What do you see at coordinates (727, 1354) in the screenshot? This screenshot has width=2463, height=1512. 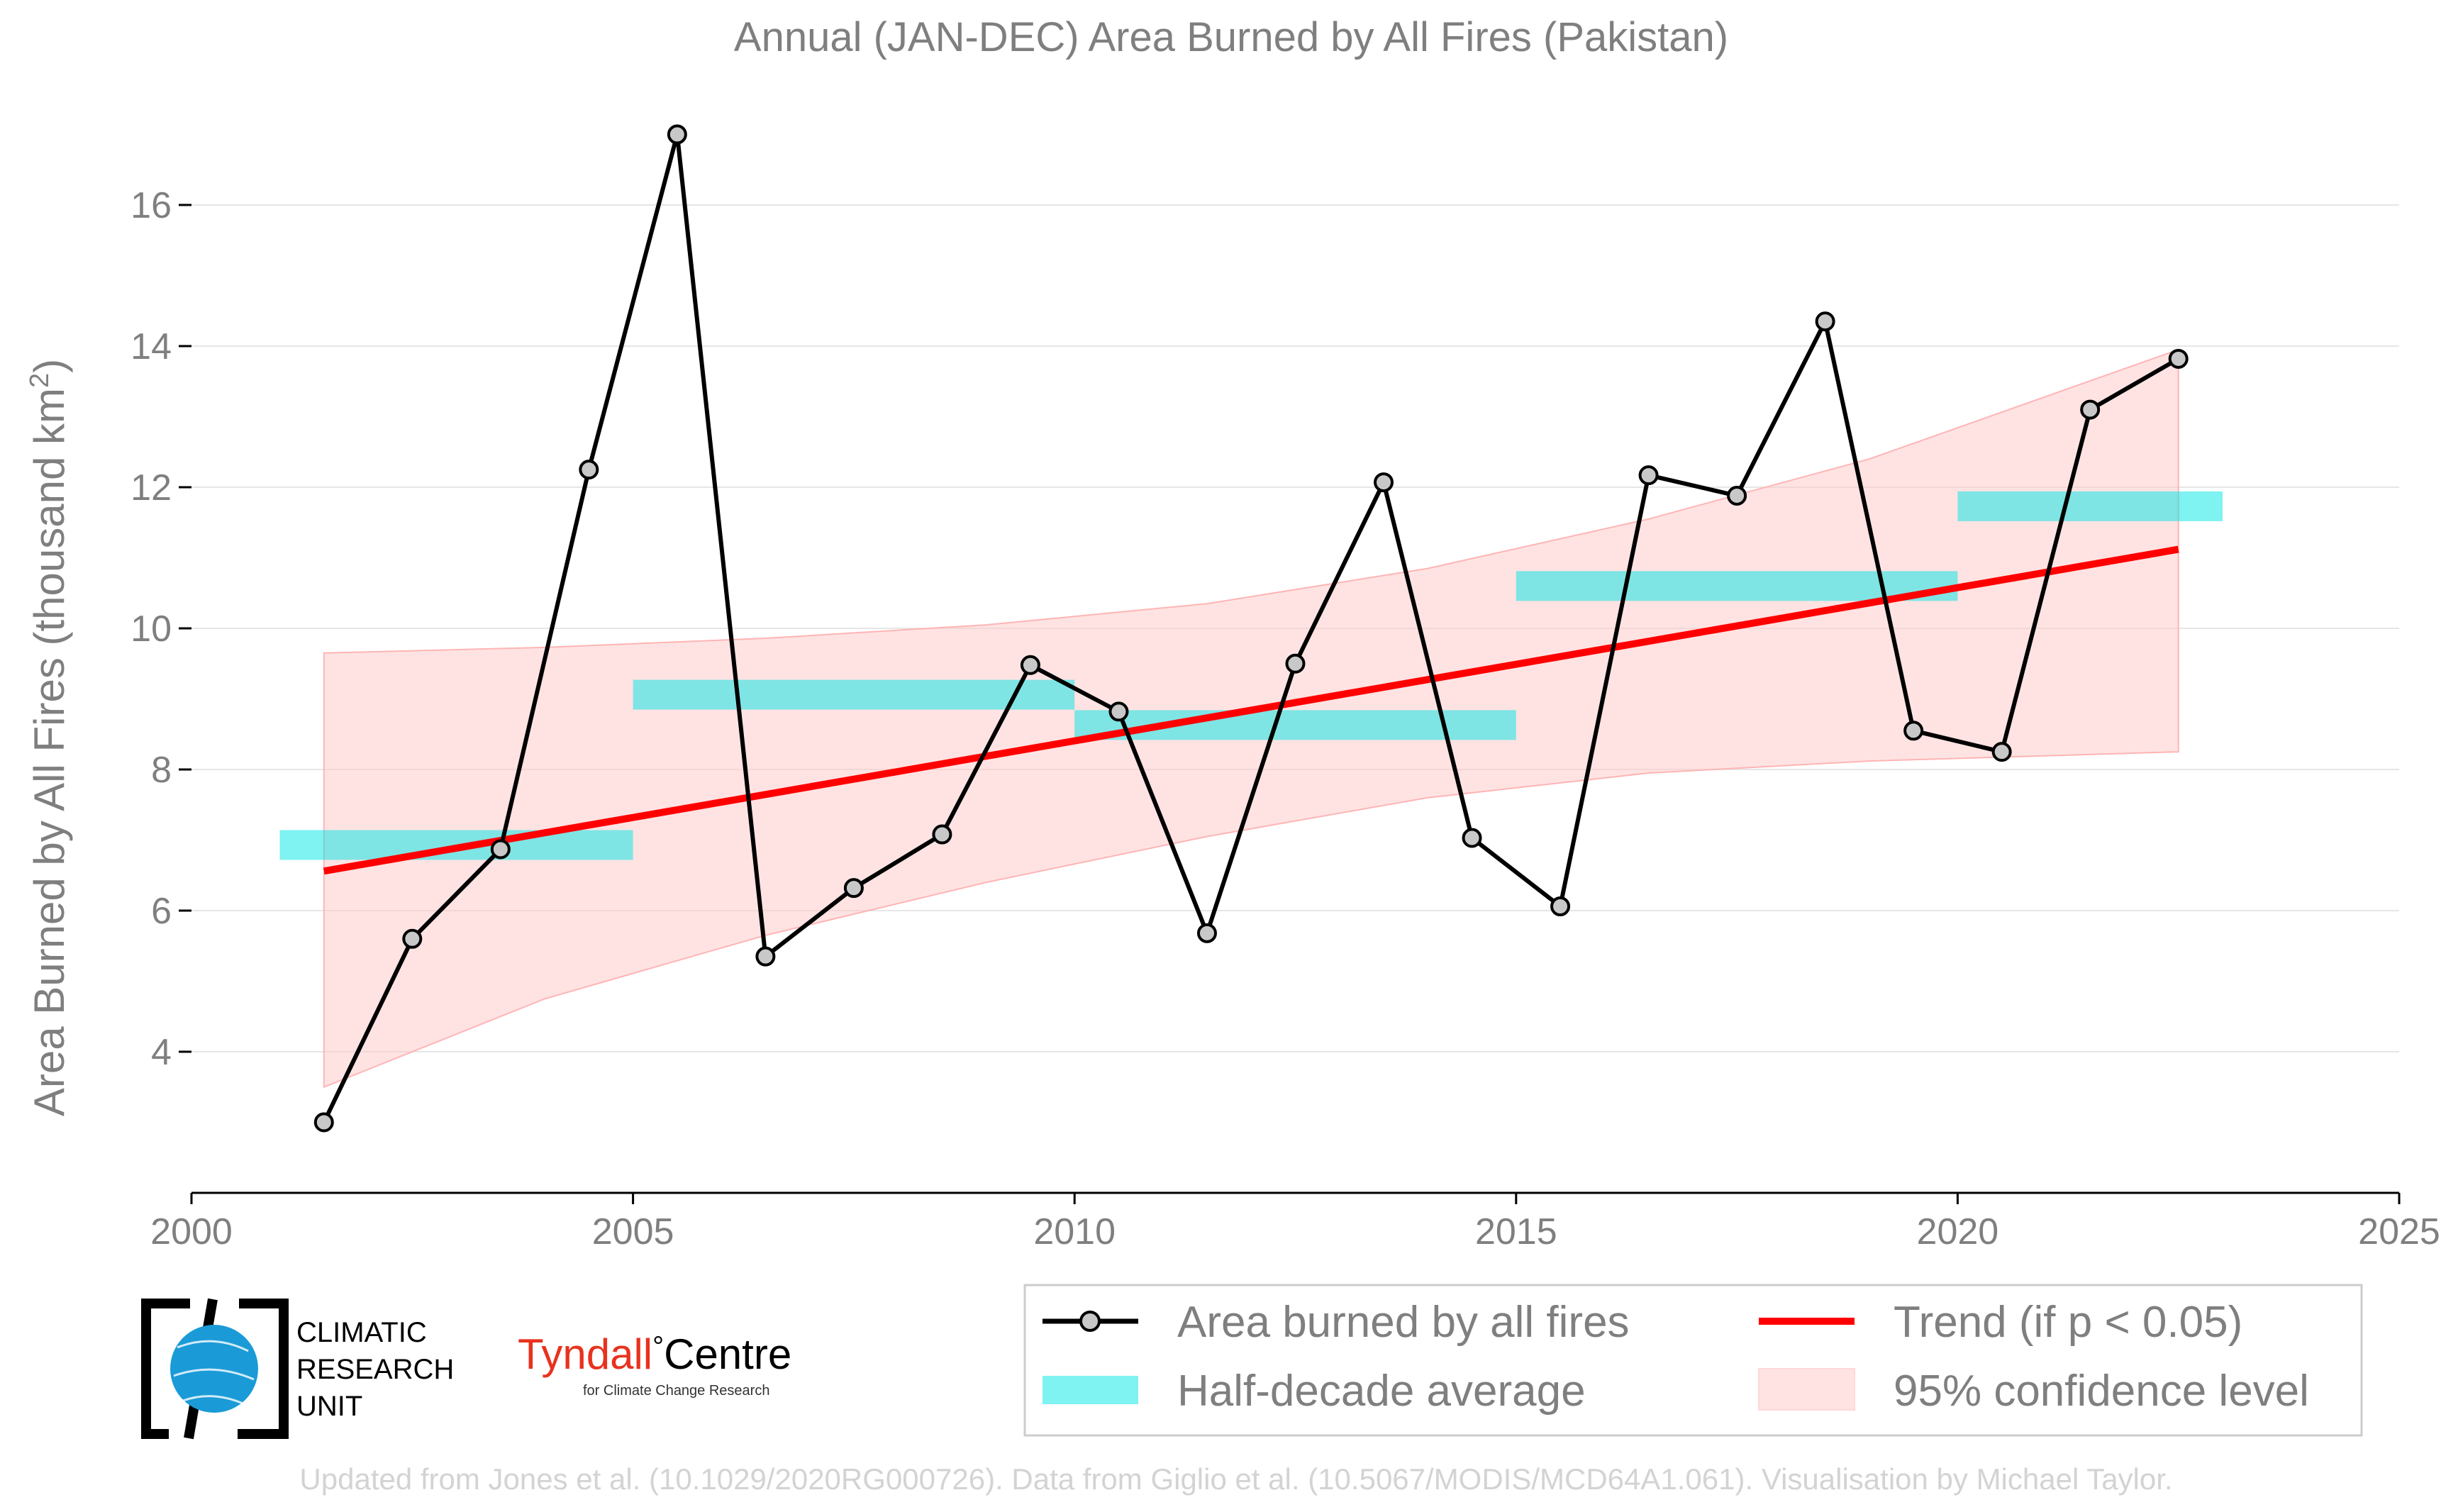 I see `tyndall-centre: Centre` at bounding box center [727, 1354].